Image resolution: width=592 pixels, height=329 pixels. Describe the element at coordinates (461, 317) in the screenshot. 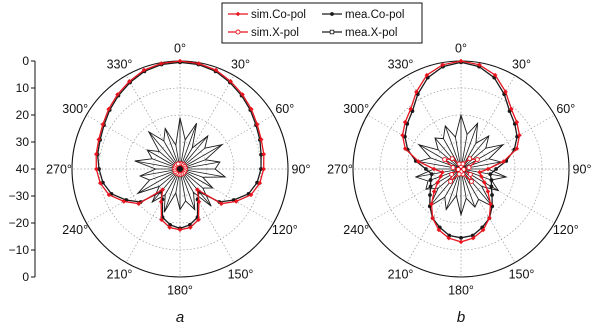

I see `subplot-label: b` at that location.